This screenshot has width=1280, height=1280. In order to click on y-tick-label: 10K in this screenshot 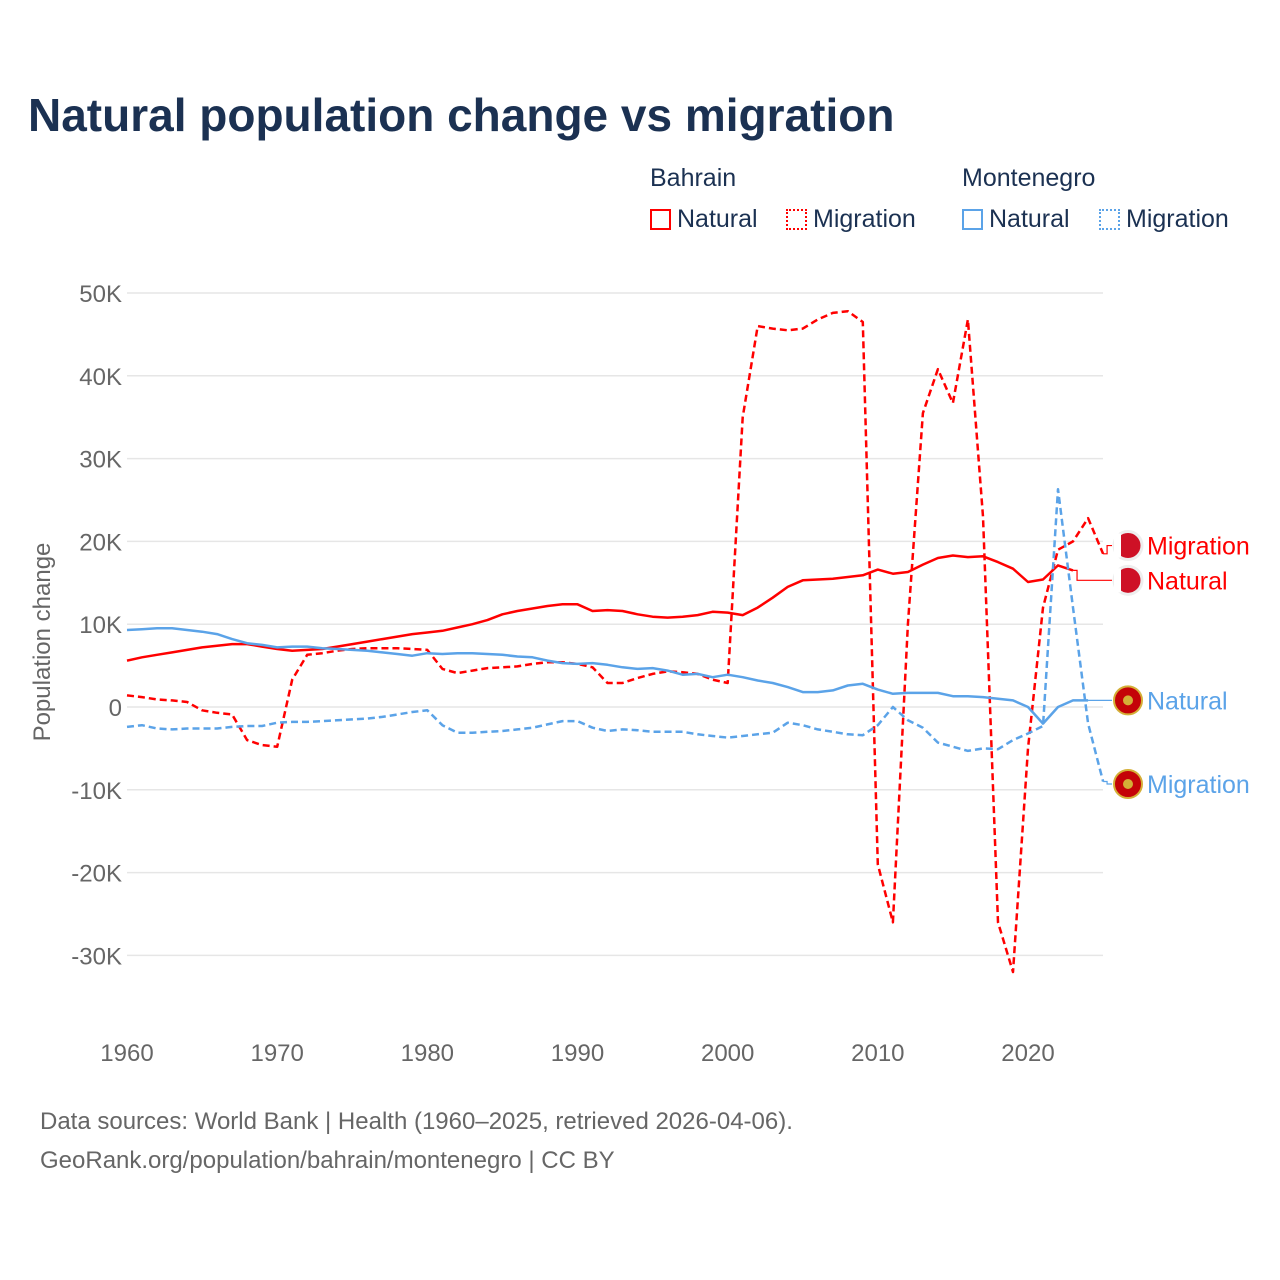, I will do `click(100, 625)`.